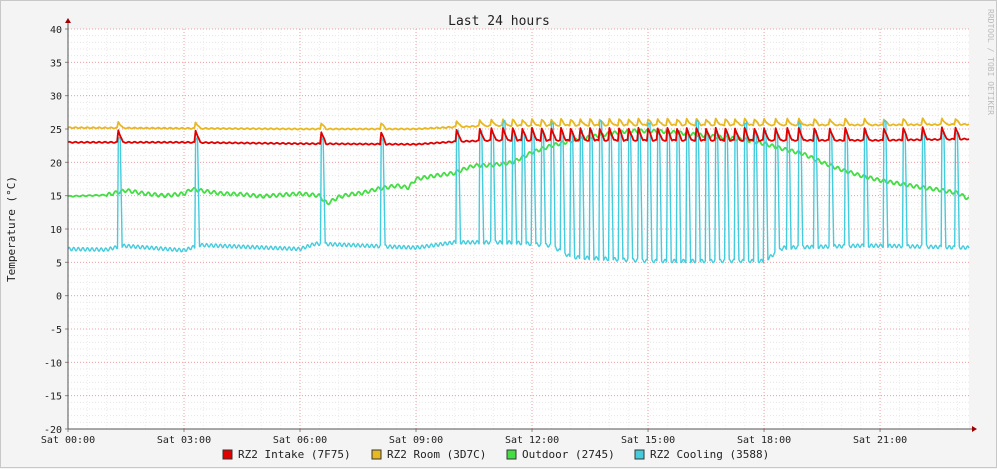  I want to click on y-tick-label: -20, so click(53, 430).